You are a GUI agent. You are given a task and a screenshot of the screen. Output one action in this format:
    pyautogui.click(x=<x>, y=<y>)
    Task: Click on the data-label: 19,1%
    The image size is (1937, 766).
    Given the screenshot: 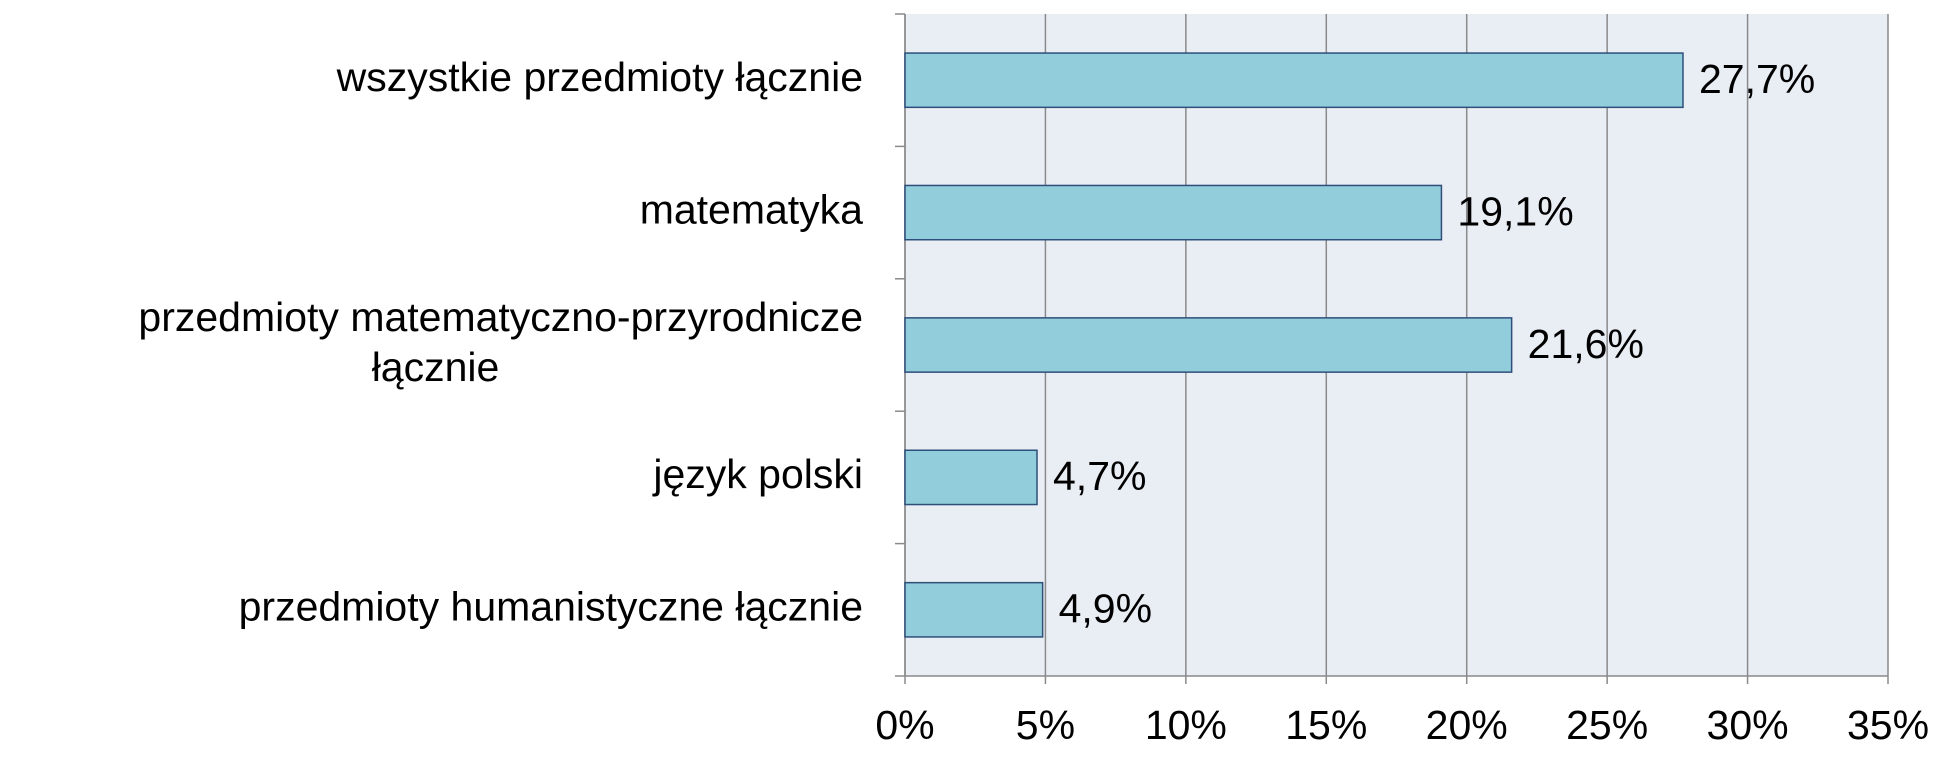 What is the action you would take?
    pyautogui.click(x=1515, y=211)
    